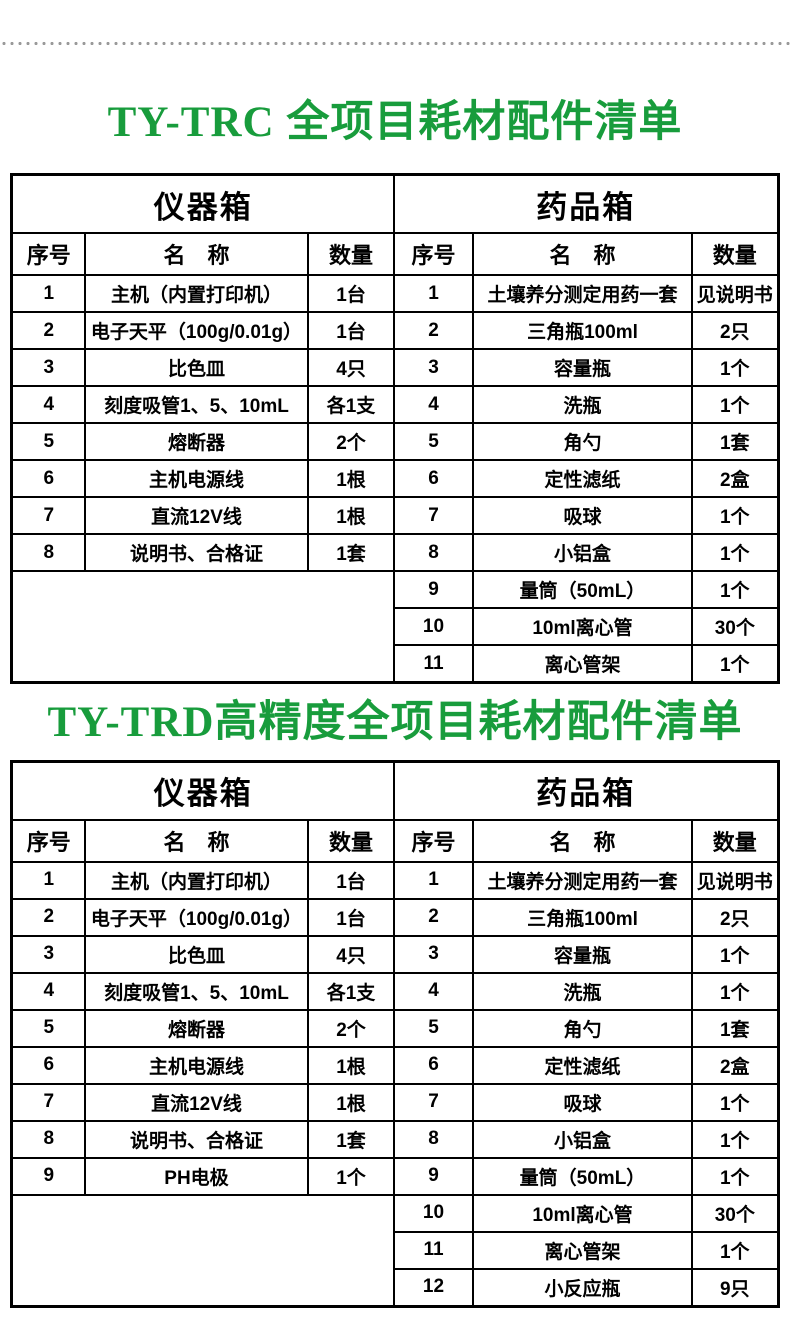  I want to click on cell-index: 11, so click(433, 1250).